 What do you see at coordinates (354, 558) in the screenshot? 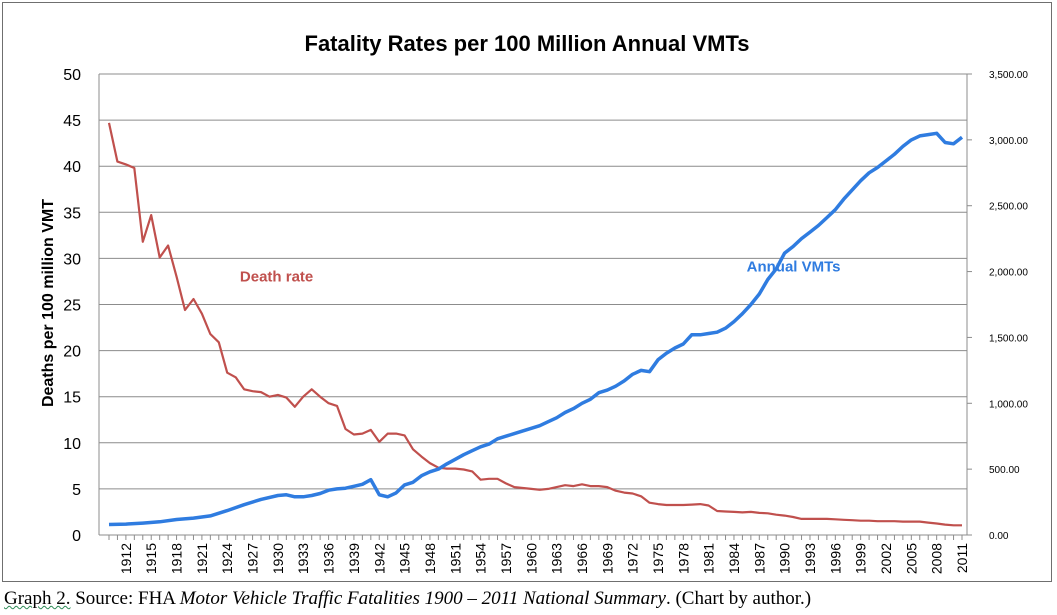
I see `x-tick-label: 1939` at bounding box center [354, 558].